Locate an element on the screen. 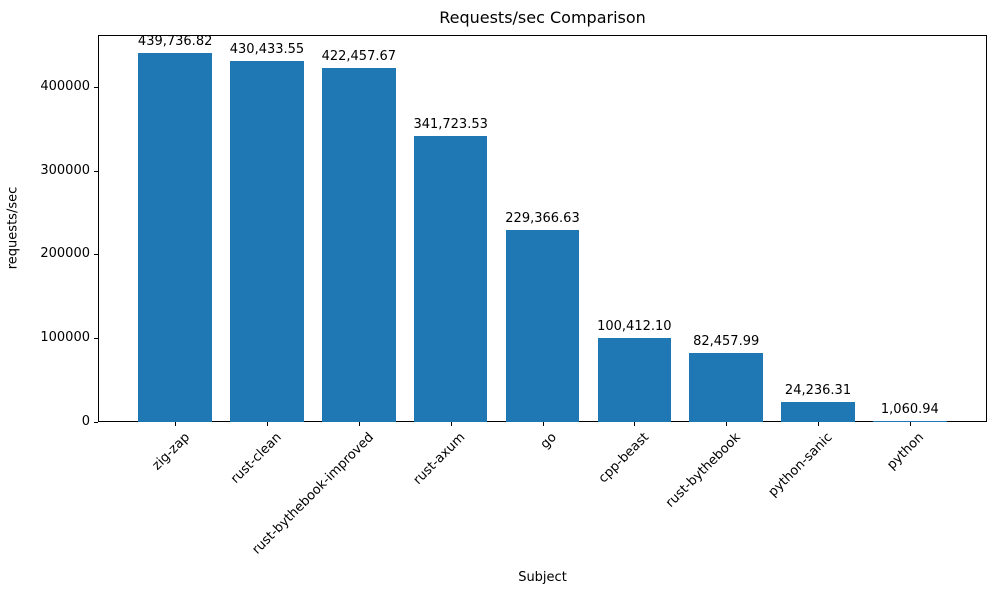  bar-value-label: 229,366.63 is located at coordinates (542, 218).